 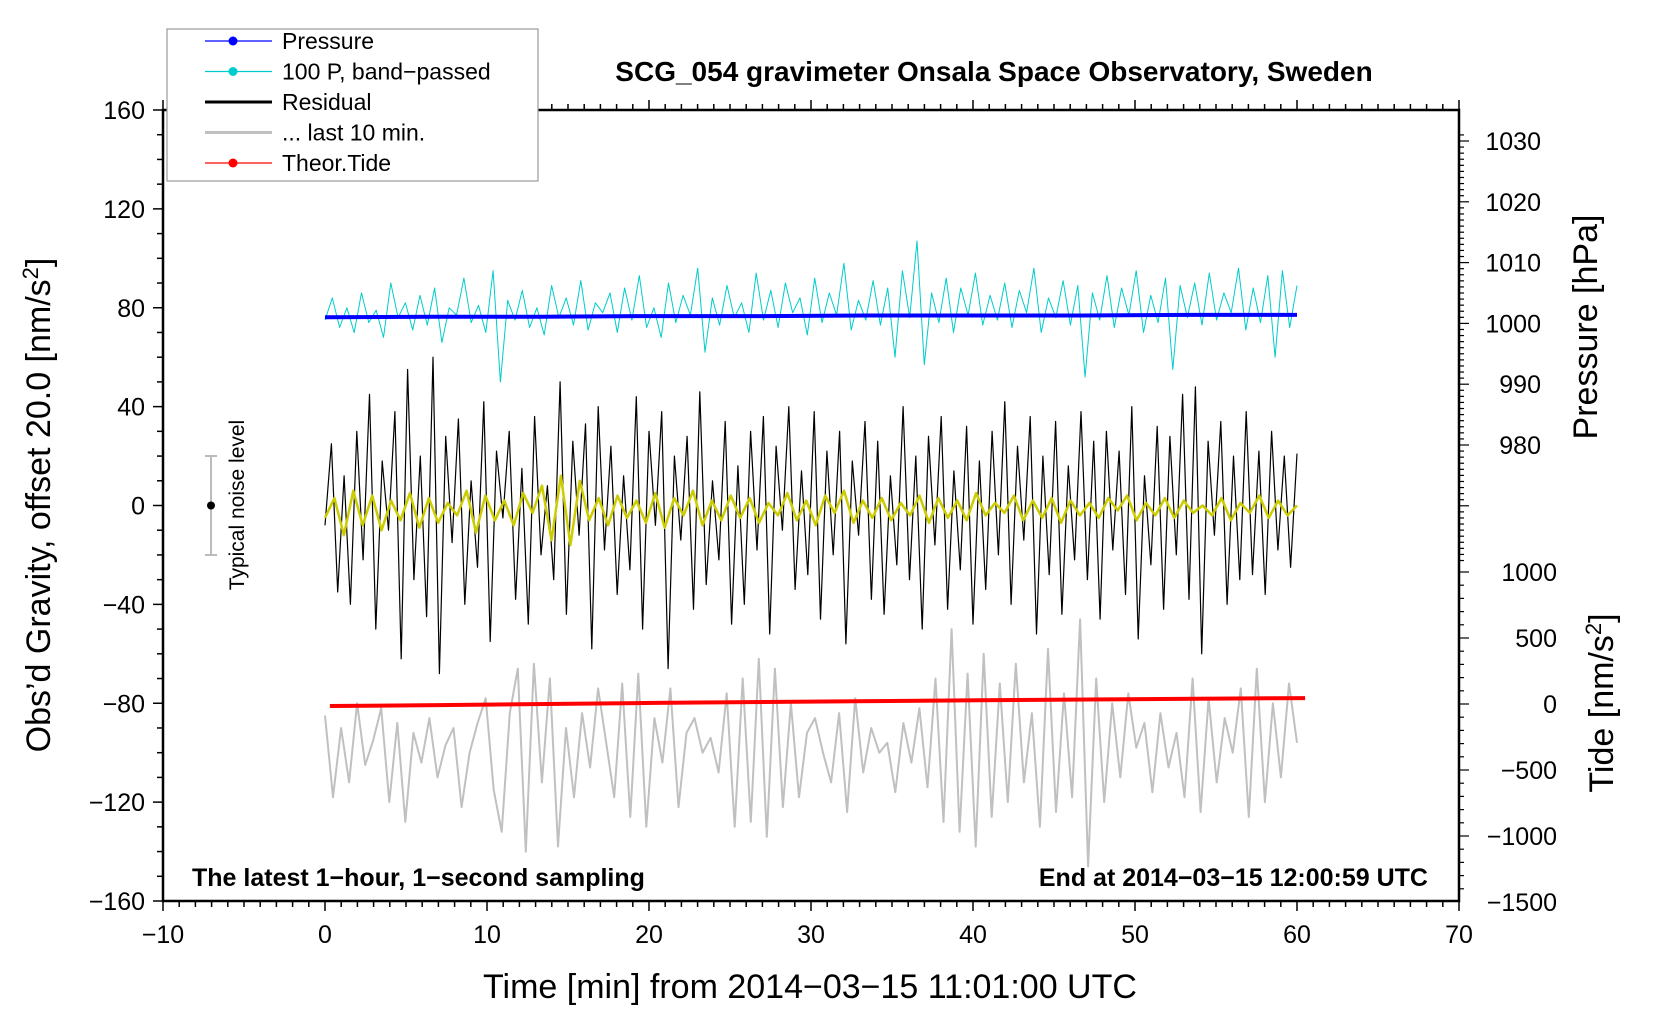 I want to click on pressure-tick-label: 990, so click(x=1520, y=385).